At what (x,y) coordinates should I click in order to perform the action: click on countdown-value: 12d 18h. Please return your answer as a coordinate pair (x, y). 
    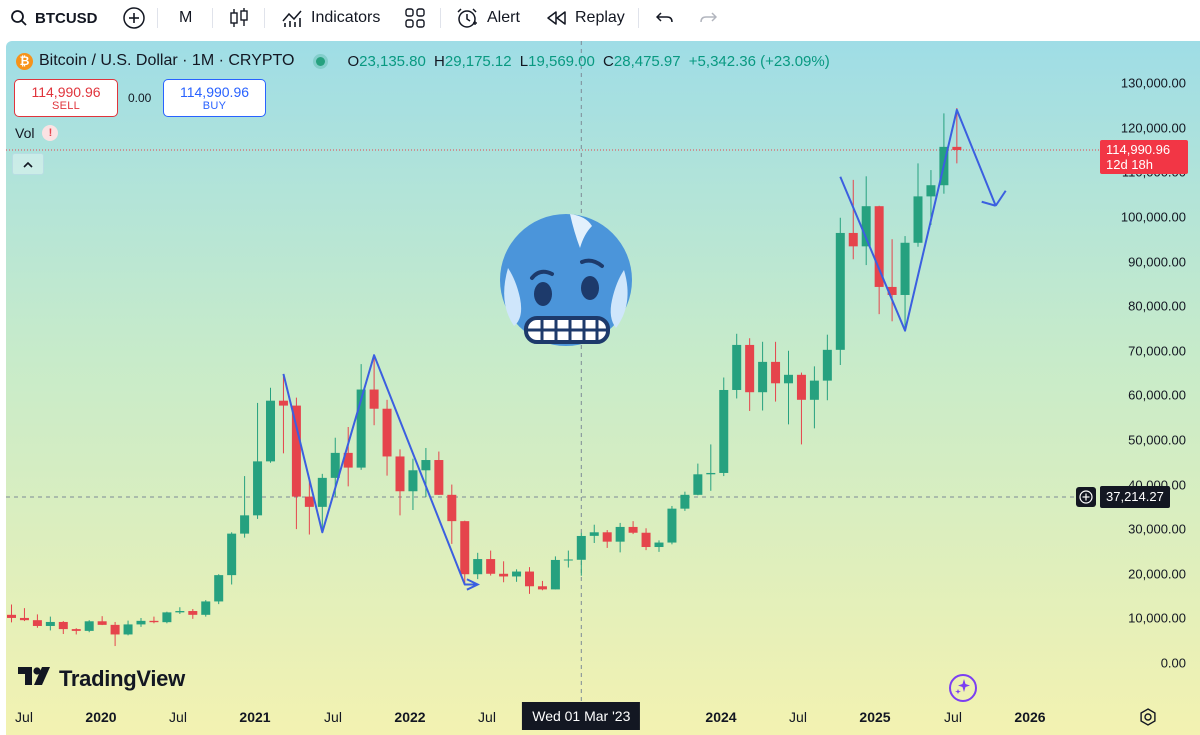
    Looking at the image, I should click on (1129, 165).